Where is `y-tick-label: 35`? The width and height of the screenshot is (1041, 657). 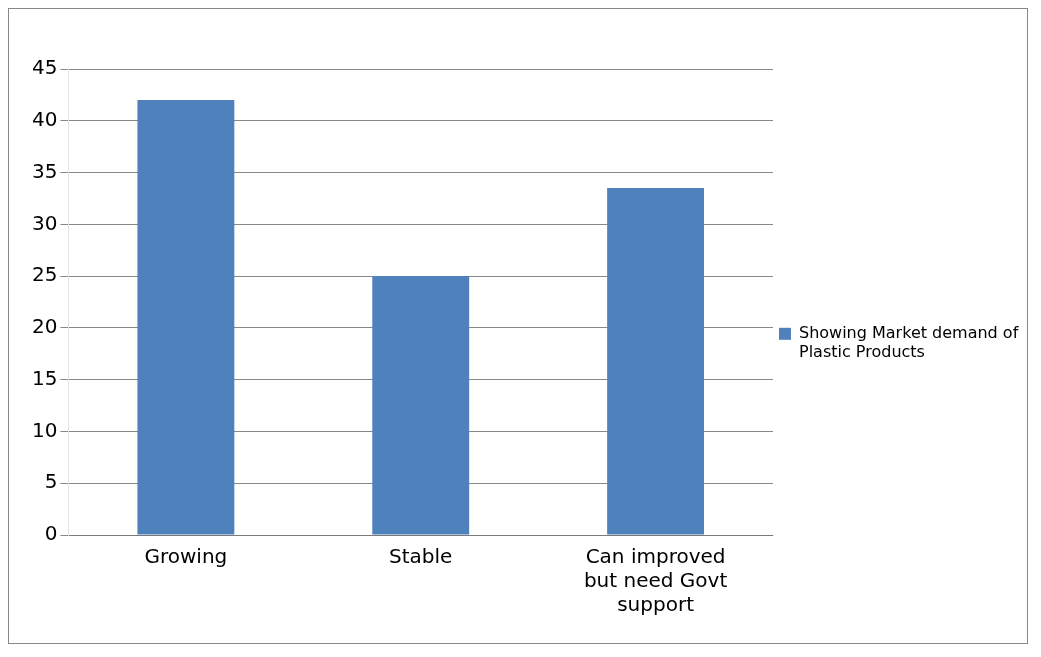 y-tick-label: 35 is located at coordinates (45, 170).